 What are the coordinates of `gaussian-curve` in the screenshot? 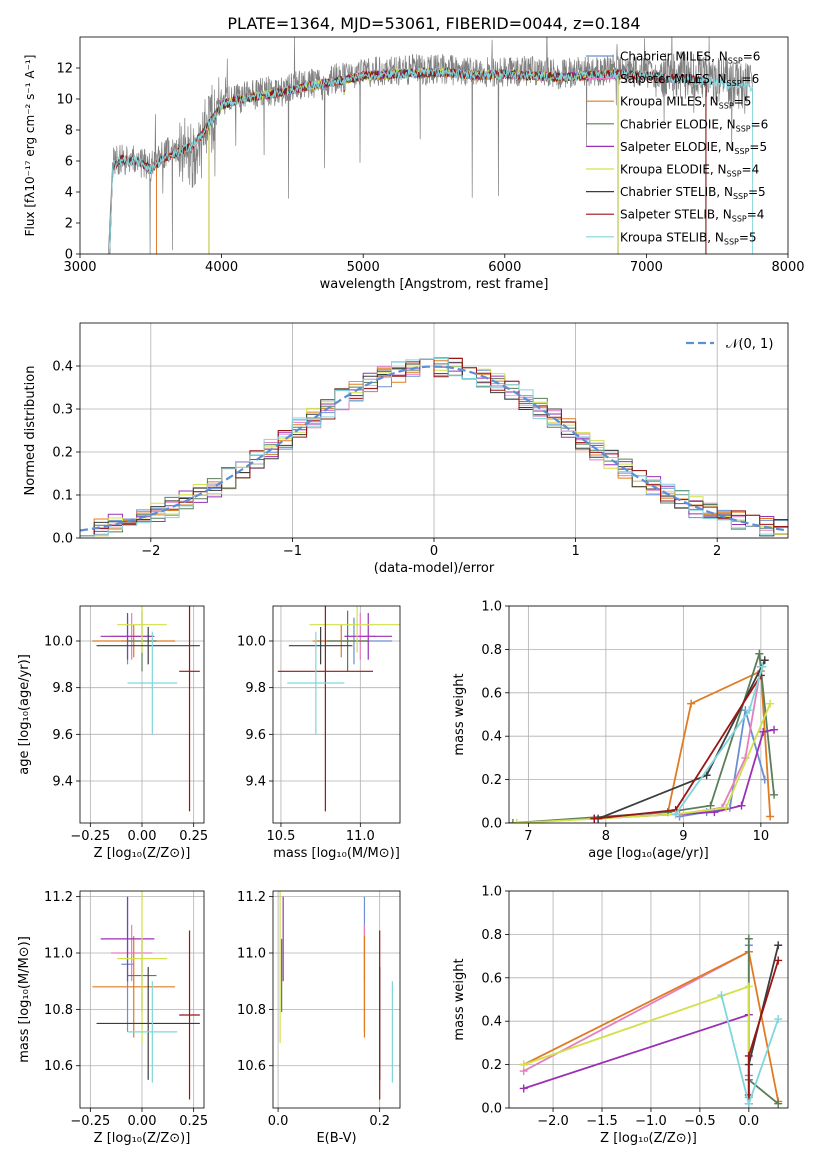 It's located at (434, 448).